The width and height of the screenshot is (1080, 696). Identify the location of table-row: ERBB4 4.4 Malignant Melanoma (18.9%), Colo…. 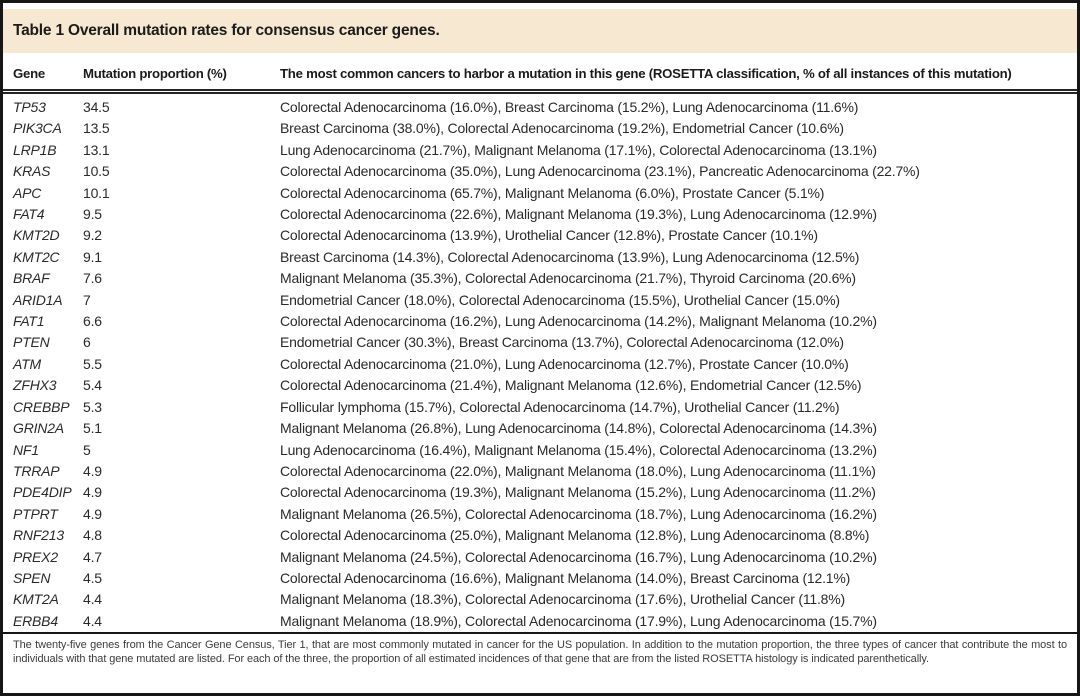
(540, 621).